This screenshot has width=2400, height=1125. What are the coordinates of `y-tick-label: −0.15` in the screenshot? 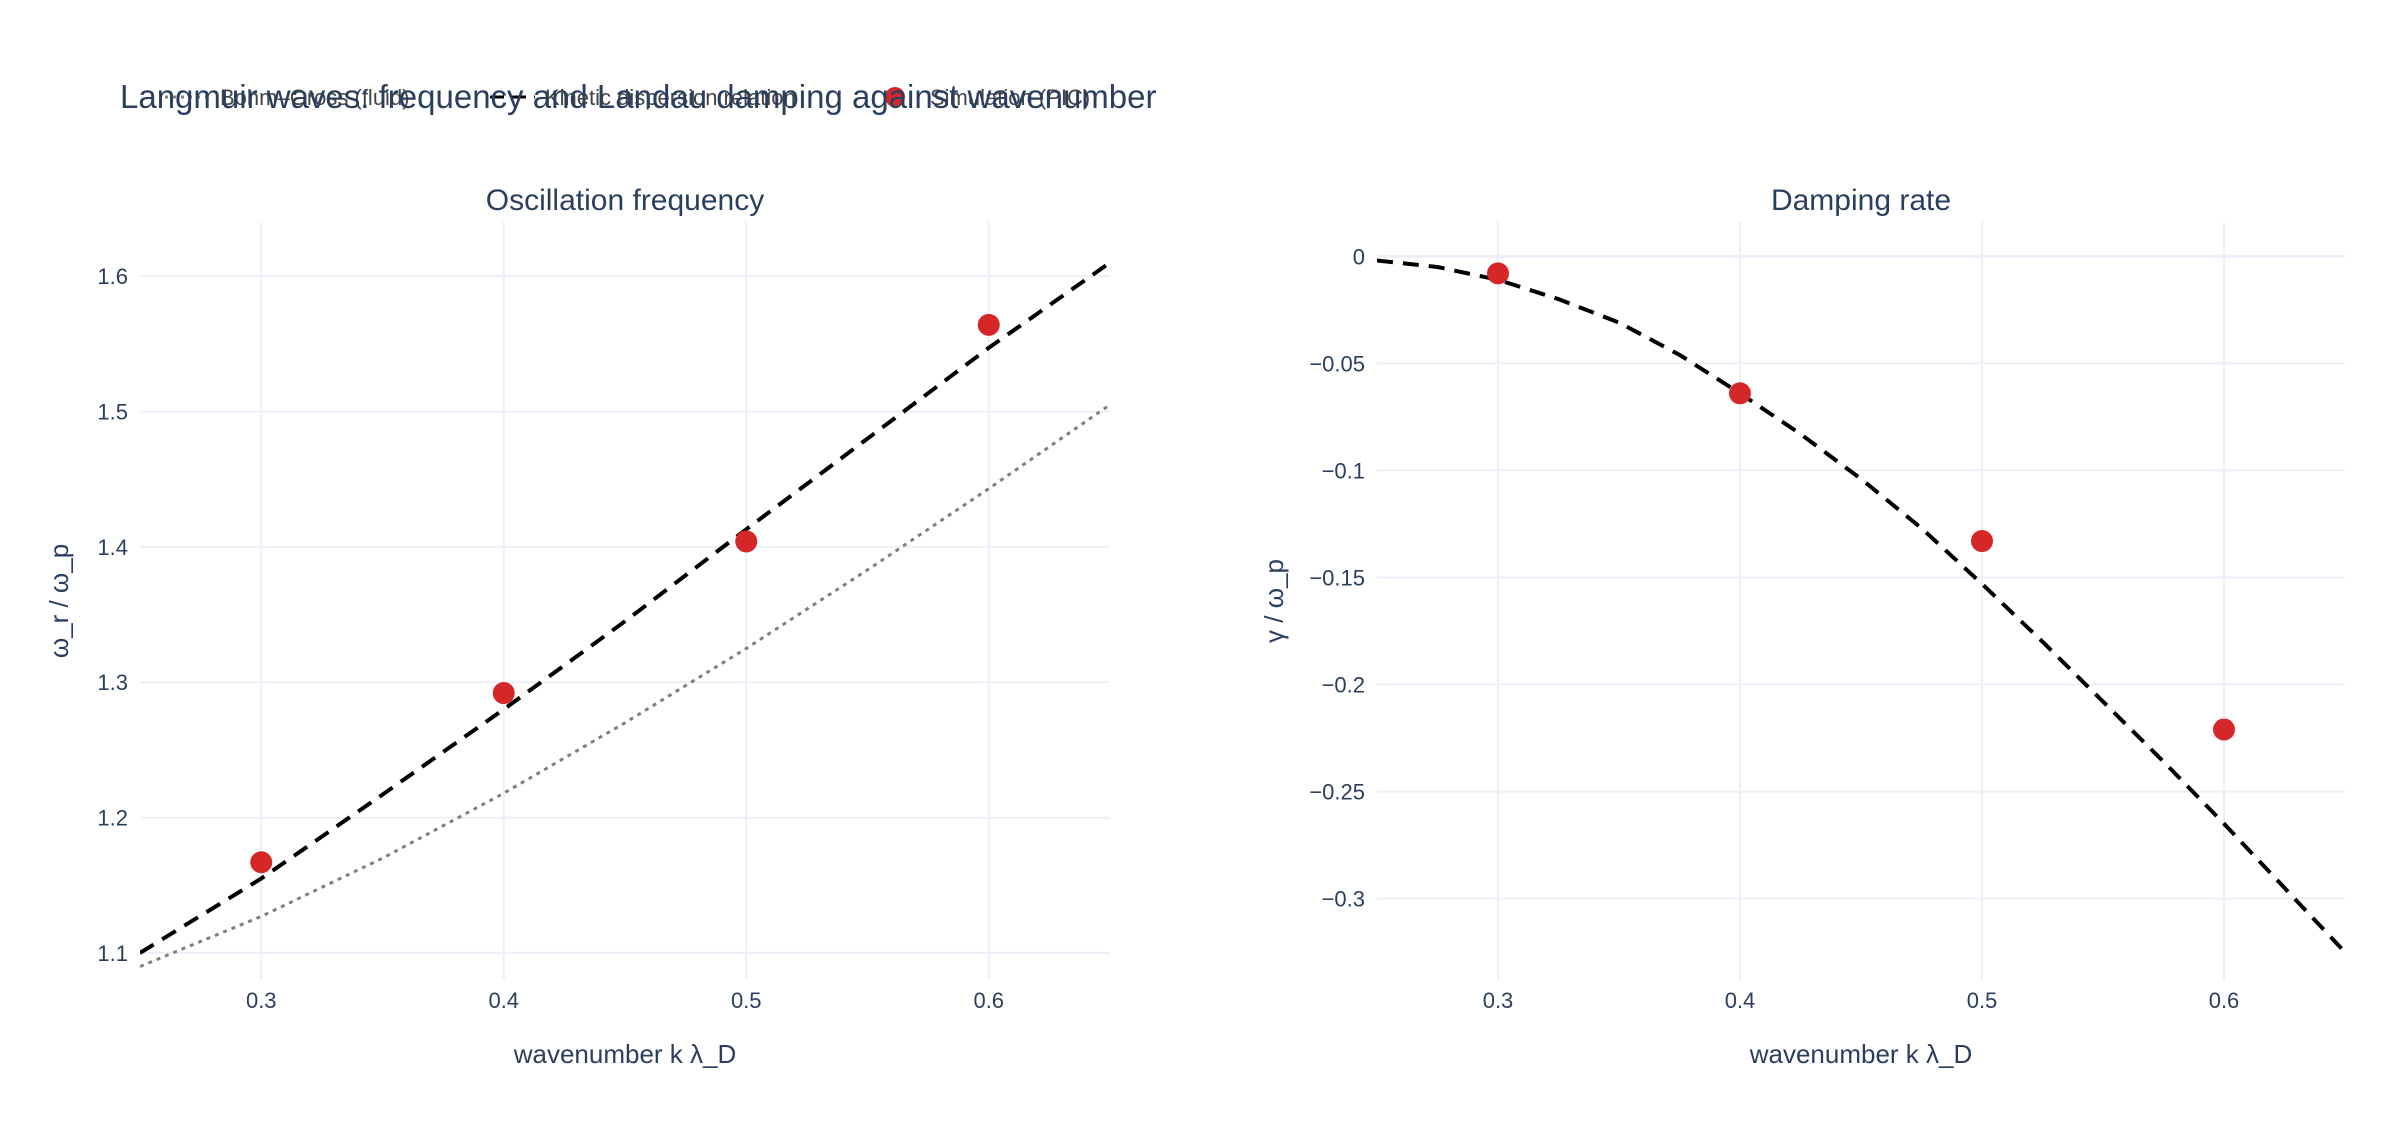 It's located at (1337, 577).